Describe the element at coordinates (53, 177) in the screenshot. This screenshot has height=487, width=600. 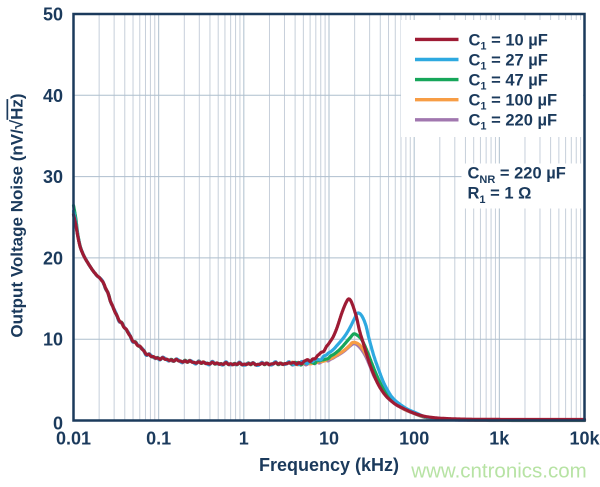
I see `svg-text: 30` at that location.